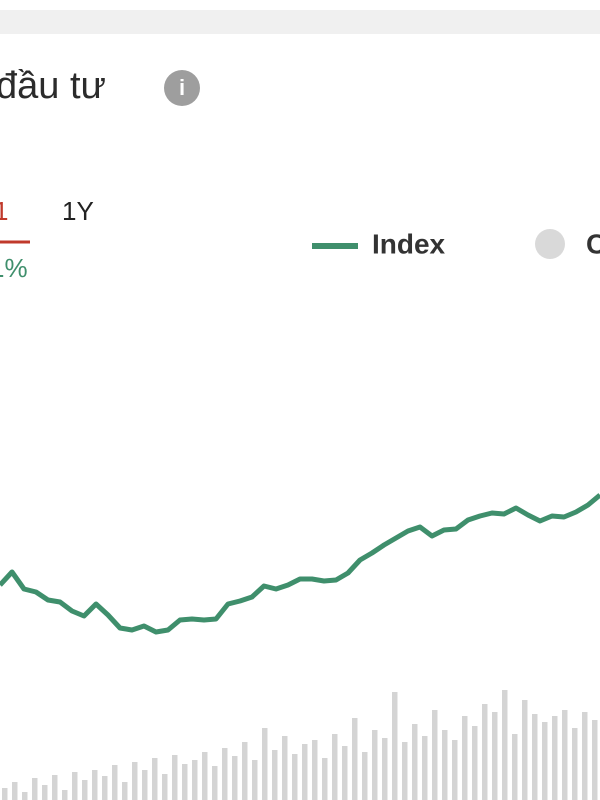 The image size is (600, 800). I want to click on info-icon-glyph: i, so click(182, 87).